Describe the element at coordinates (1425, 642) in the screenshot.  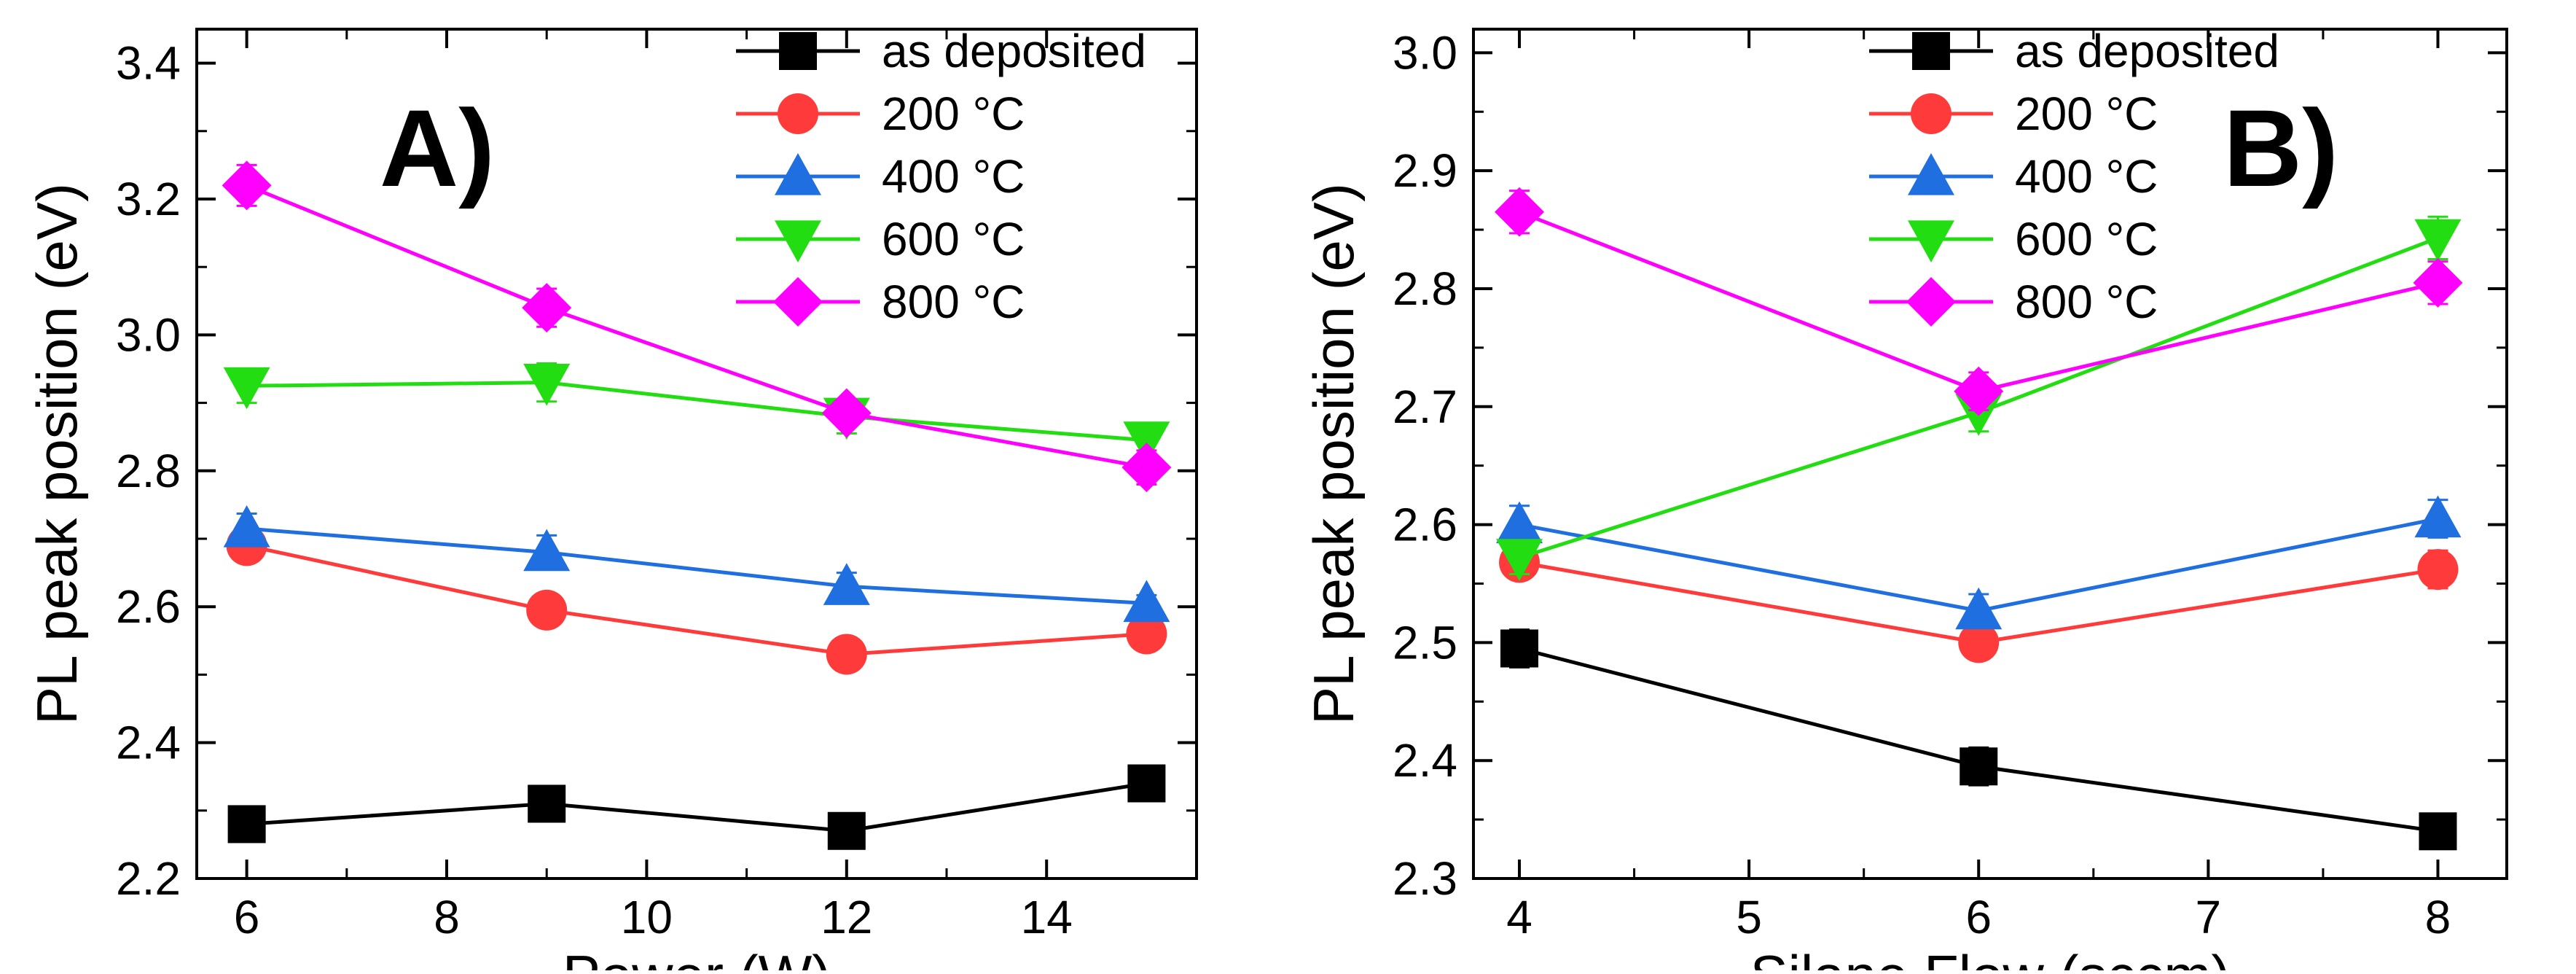
I see `y-tick-label: 2.5` at that location.